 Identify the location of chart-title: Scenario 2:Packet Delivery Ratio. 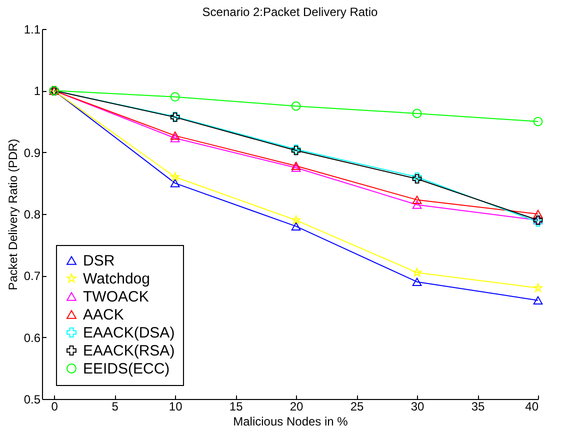
(290, 12).